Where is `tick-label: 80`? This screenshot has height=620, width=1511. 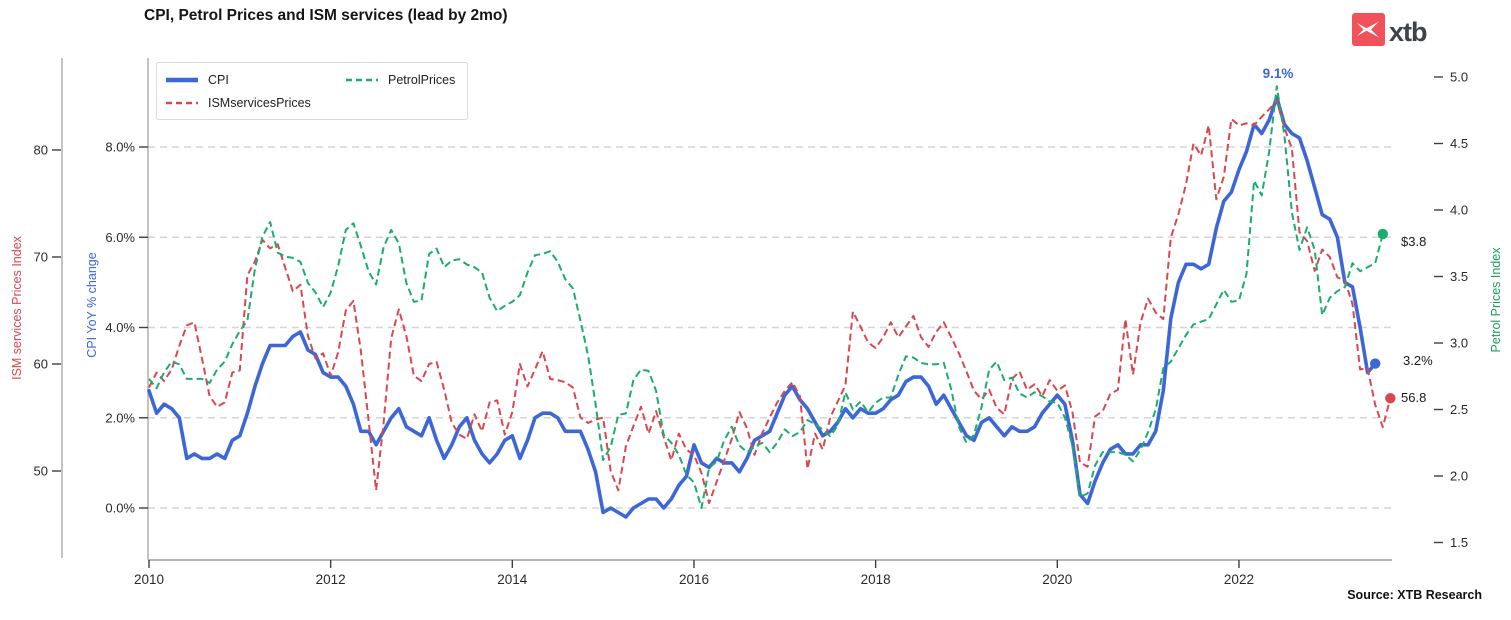
tick-label: 80 is located at coordinates (41, 150).